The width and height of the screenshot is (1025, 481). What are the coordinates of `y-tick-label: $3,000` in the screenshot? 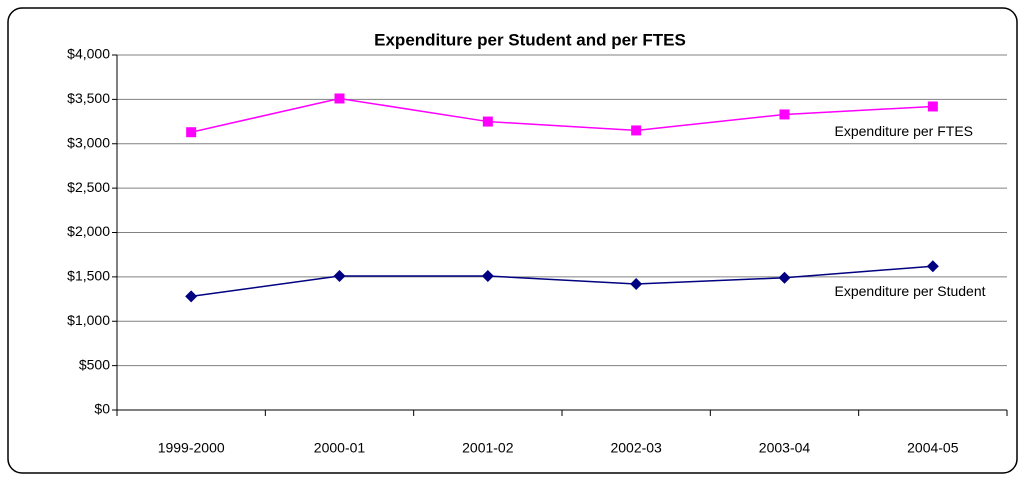 It's located at (88, 142).